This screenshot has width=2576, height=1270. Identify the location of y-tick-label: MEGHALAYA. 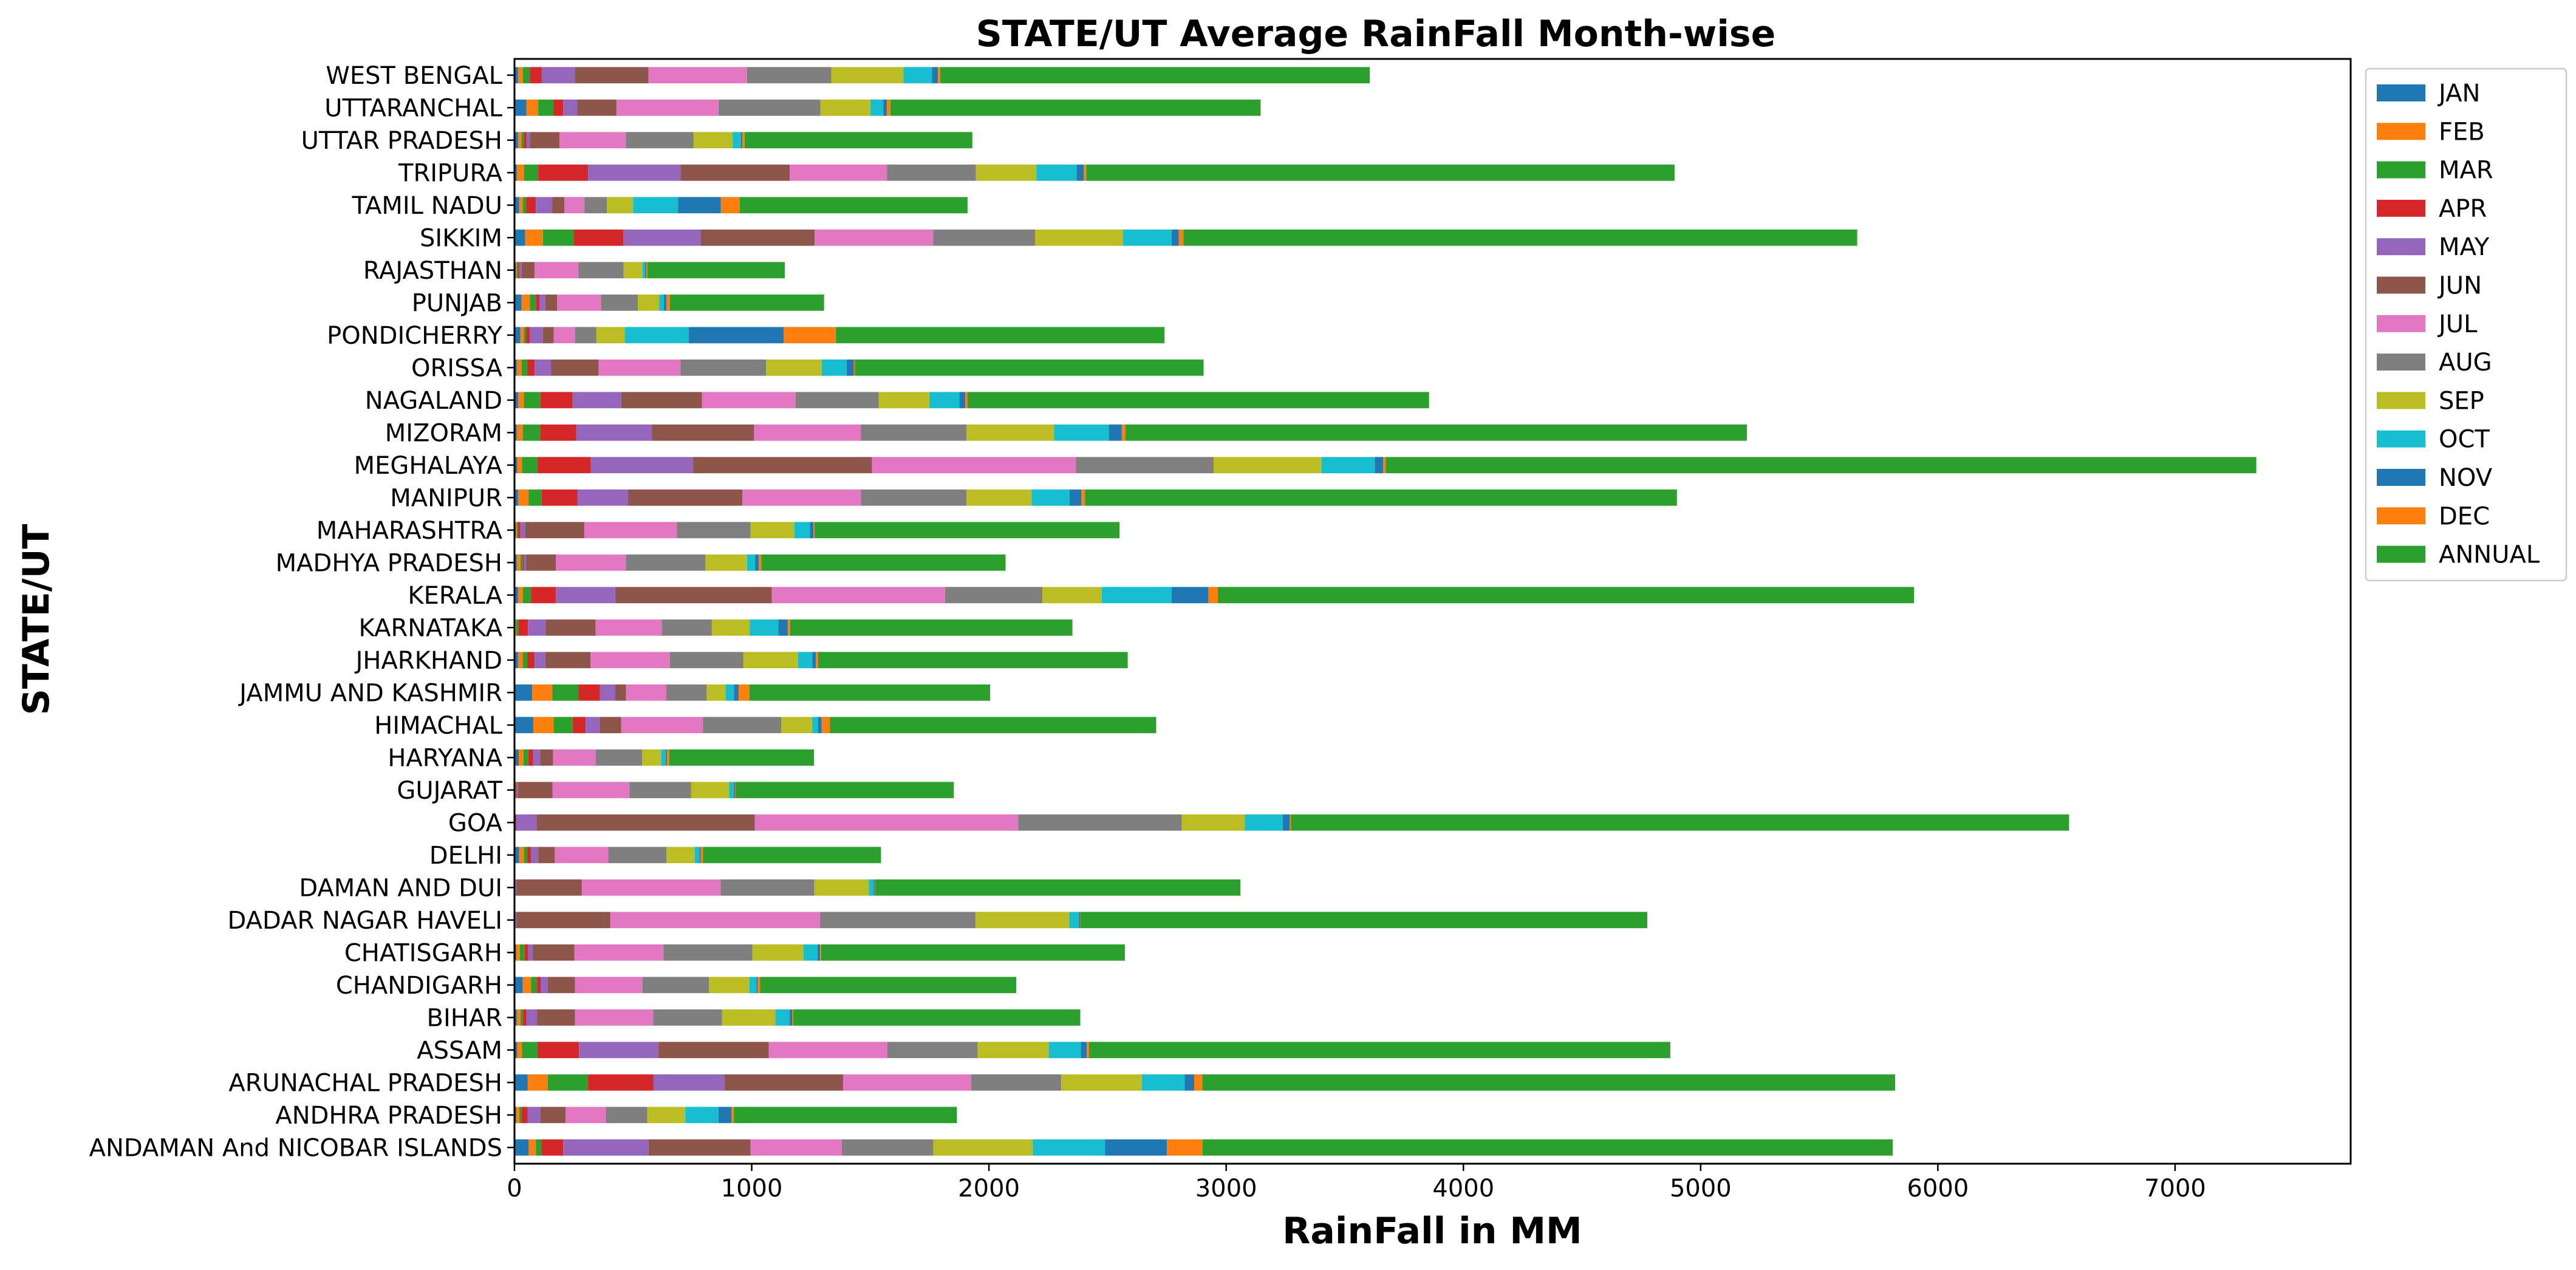
(428, 466).